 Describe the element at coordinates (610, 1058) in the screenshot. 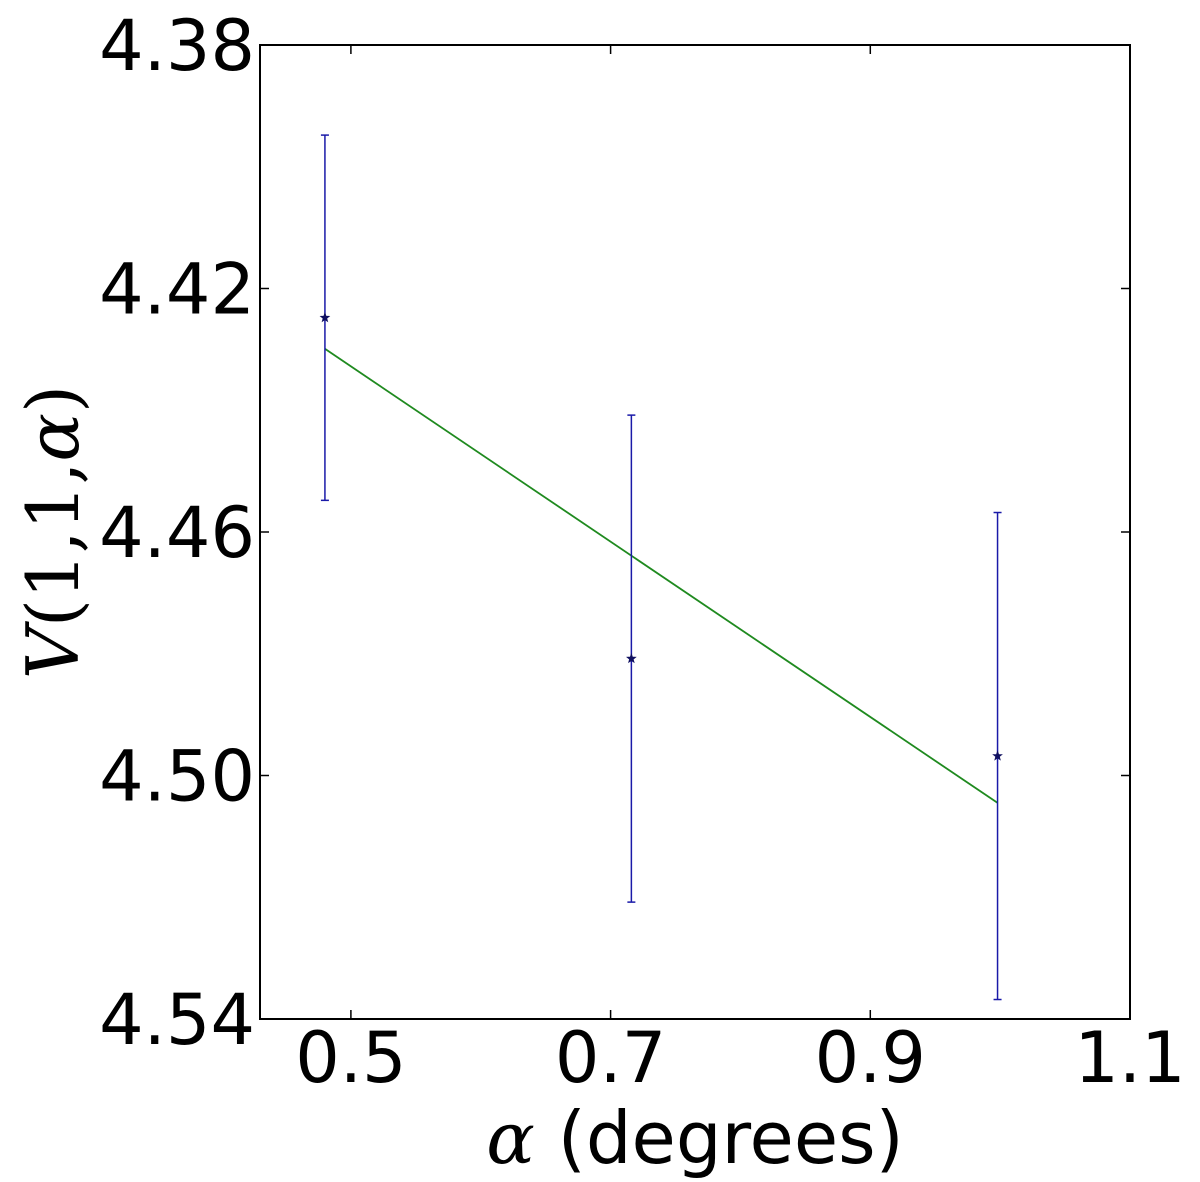

I see `x-tick-label: 0.7` at that location.